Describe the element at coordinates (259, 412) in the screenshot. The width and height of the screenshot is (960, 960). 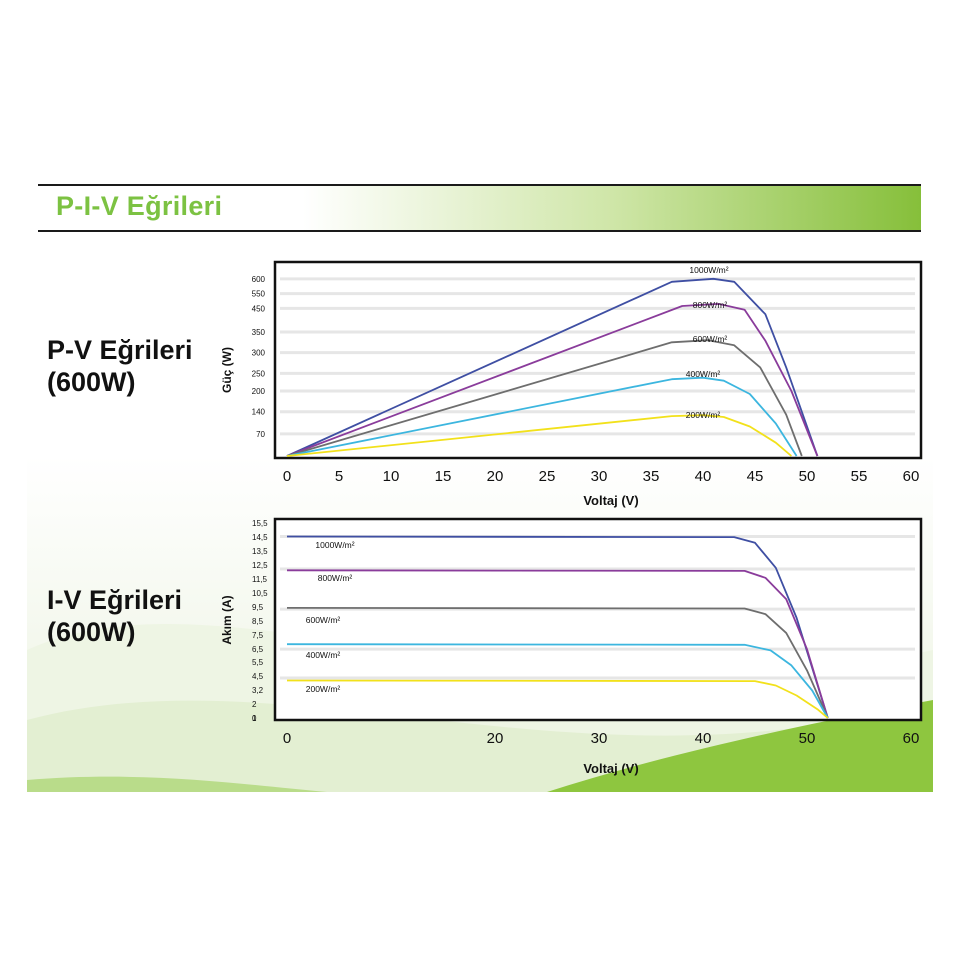
I see `pv-y-tick-label: 140` at that location.